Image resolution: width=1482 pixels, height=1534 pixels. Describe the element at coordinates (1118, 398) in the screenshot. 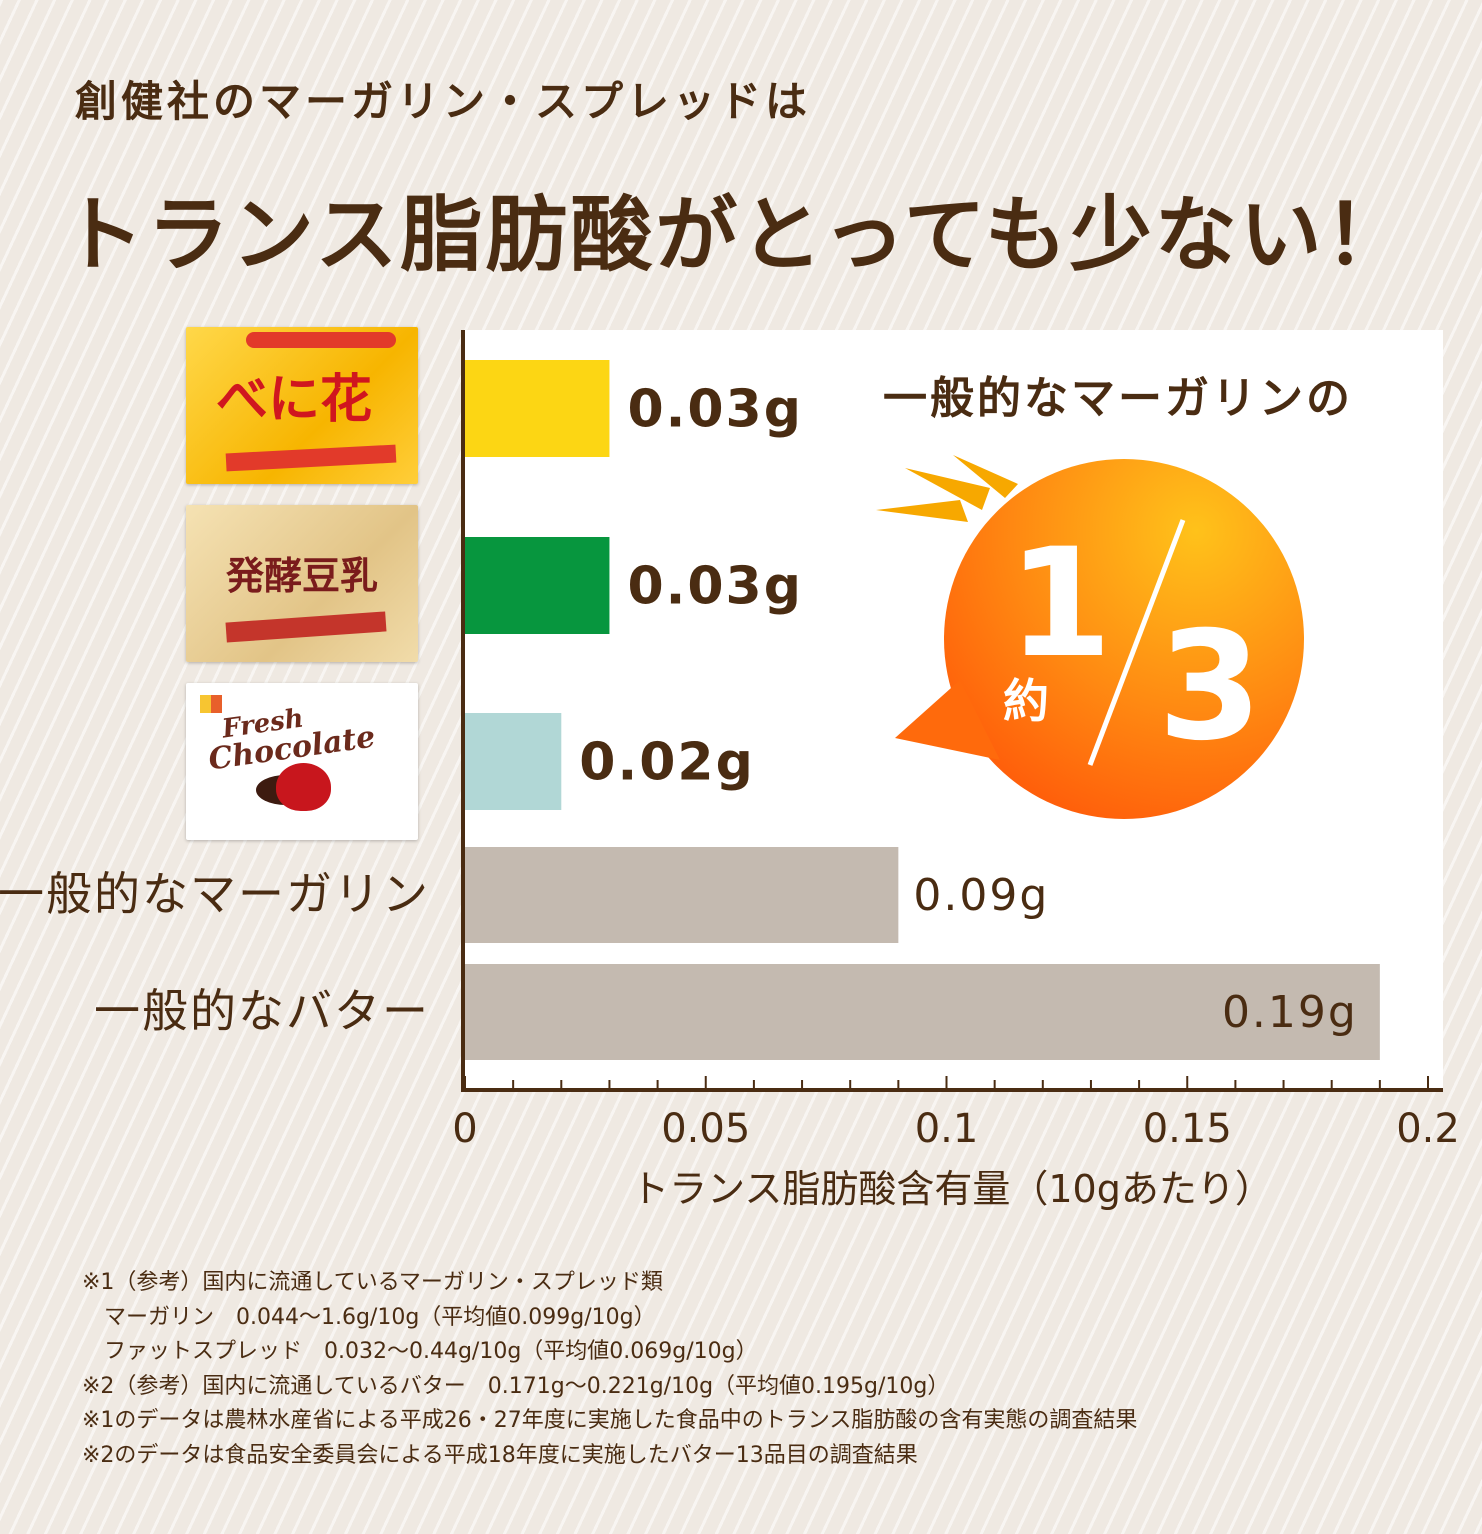

I see `callout-heading: 一般的なマーガリンの` at that location.